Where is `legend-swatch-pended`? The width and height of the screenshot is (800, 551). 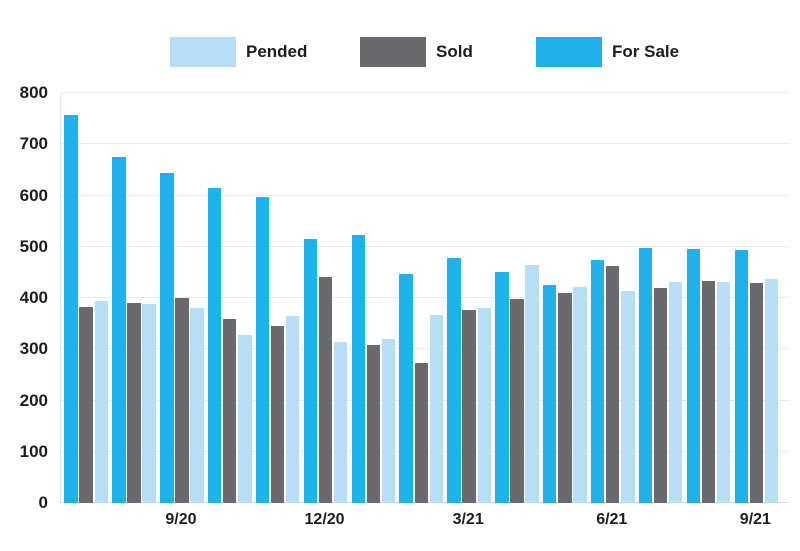 legend-swatch-pended is located at coordinates (203, 52).